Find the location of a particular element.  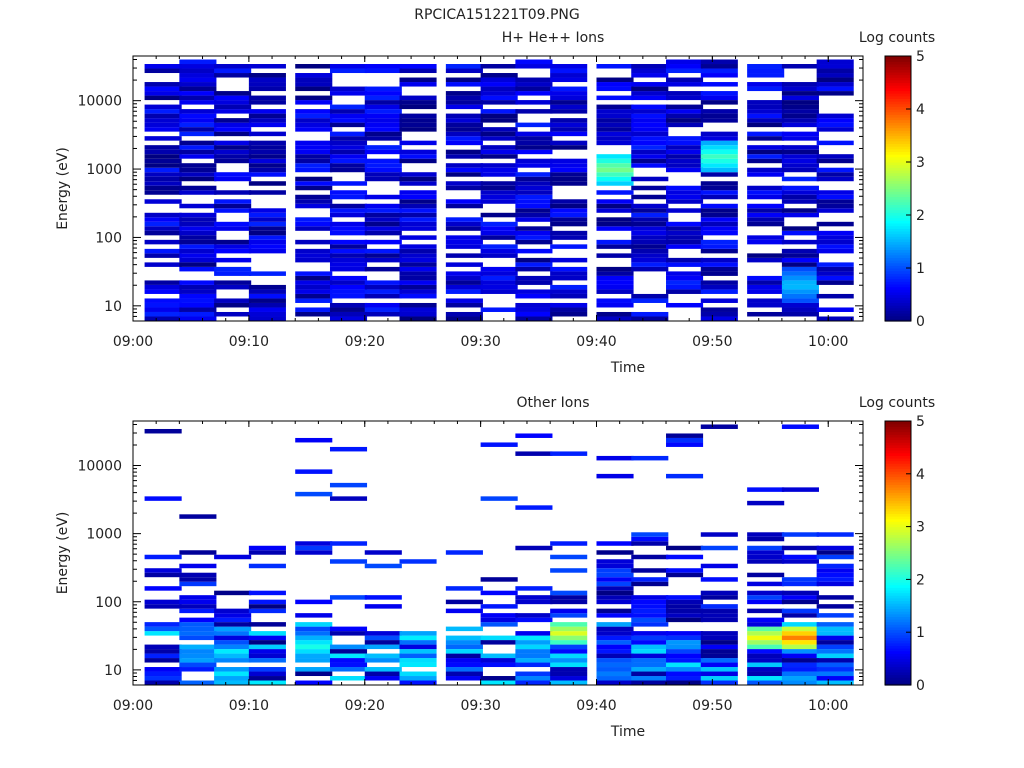

colorbar-tick-label: 2 is located at coordinates (920, 580).